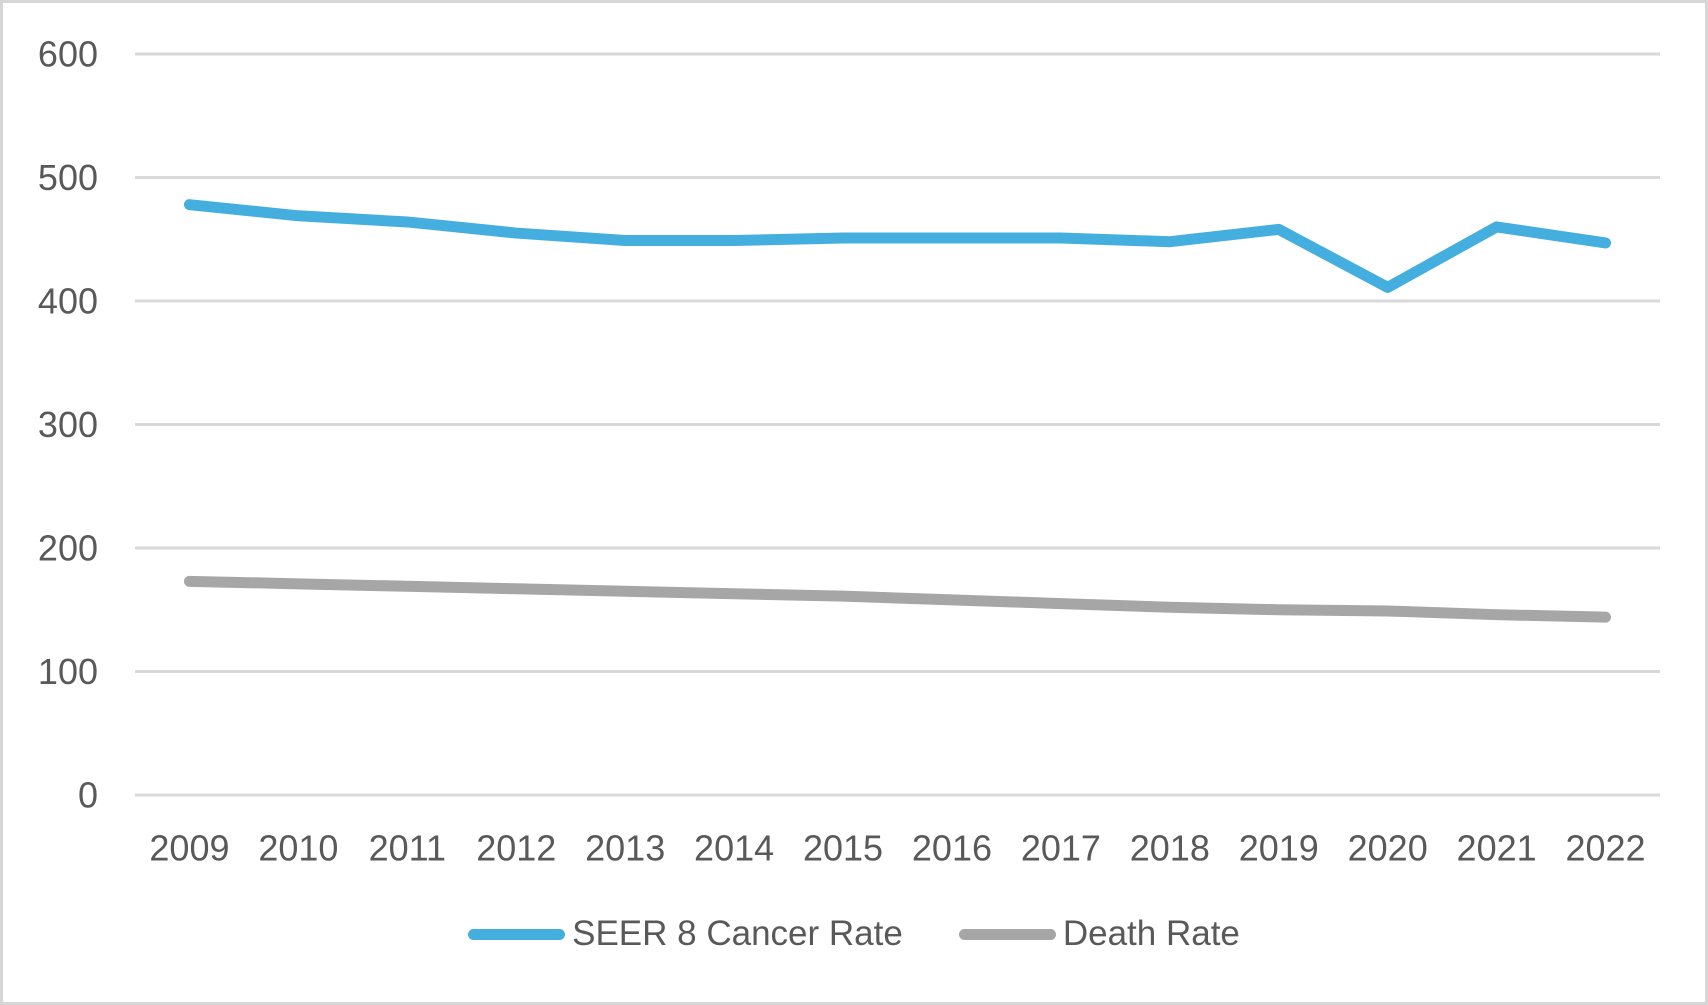 The width and height of the screenshot is (1708, 1005). What do you see at coordinates (1061, 848) in the screenshot?
I see `x-axis-tick-label: 2017` at bounding box center [1061, 848].